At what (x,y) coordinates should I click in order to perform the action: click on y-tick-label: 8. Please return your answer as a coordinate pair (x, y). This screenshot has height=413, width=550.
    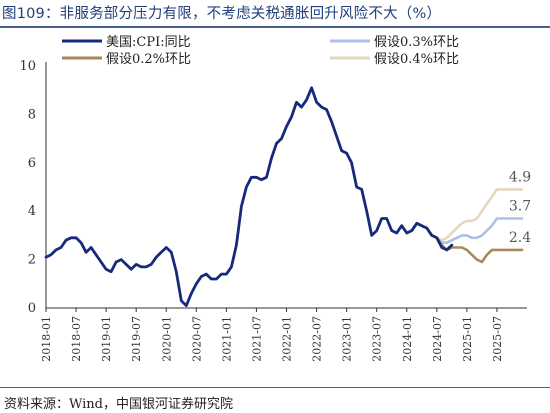
    Looking at the image, I should click on (32, 114).